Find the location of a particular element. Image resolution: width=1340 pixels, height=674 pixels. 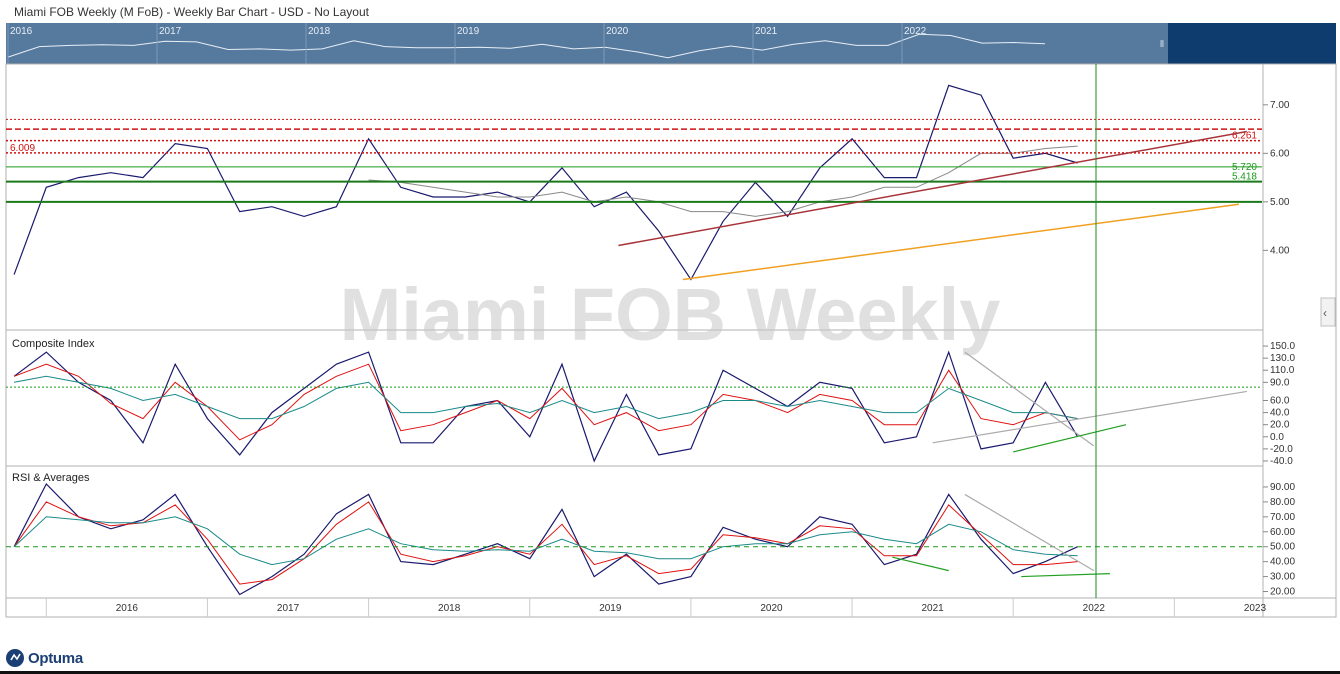

navigator-year-label: 2016 is located at coordinates (21, 31).